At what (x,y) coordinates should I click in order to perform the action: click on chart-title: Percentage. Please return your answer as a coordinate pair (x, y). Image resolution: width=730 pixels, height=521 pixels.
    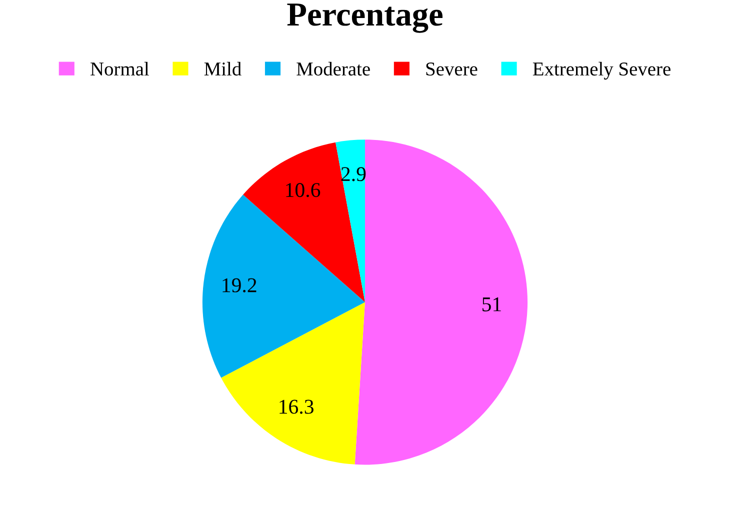
    Looking at the image, I should click on (364, 18).